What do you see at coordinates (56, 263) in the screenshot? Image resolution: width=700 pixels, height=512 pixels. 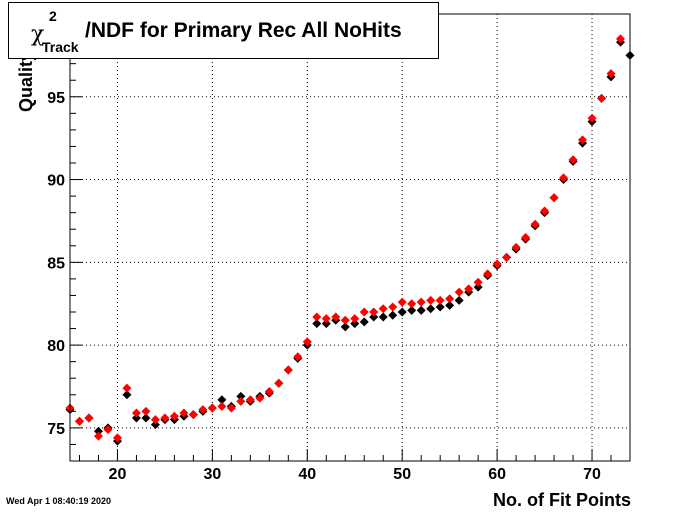 I see `y-tick-label: 85` at bounding box center [56, 263].